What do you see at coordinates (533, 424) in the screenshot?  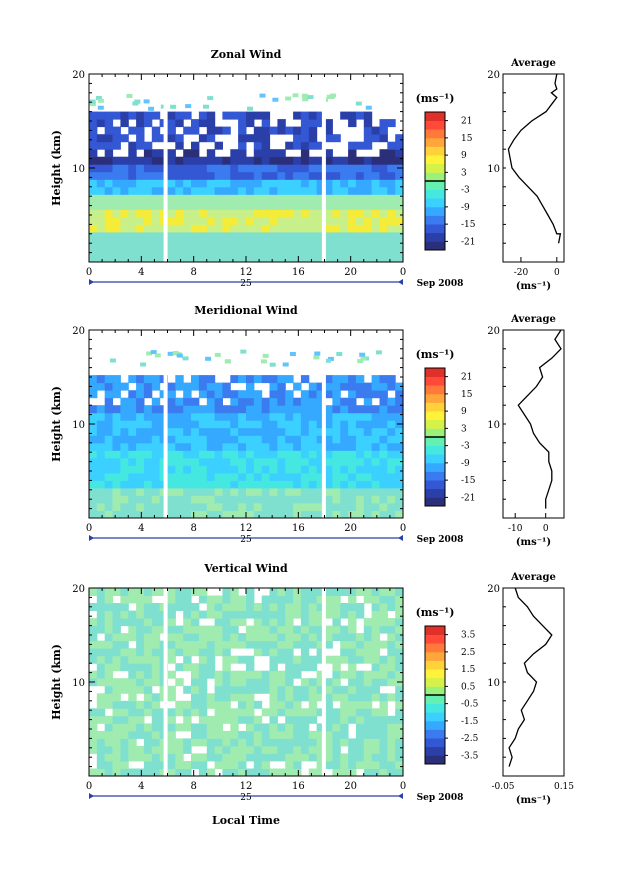 I see `profile-frame` at bounding box center [533, 424].